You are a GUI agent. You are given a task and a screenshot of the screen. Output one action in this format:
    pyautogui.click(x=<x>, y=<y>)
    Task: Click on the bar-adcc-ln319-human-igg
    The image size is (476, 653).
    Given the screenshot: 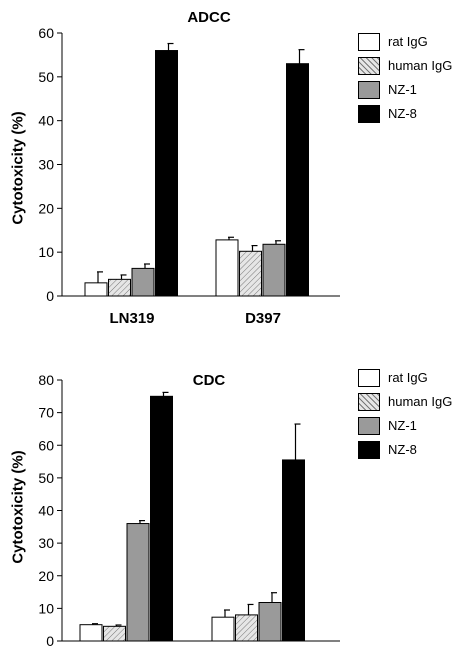 What is the action you would take?
    pyautogui.click(x=119, y=287)
    